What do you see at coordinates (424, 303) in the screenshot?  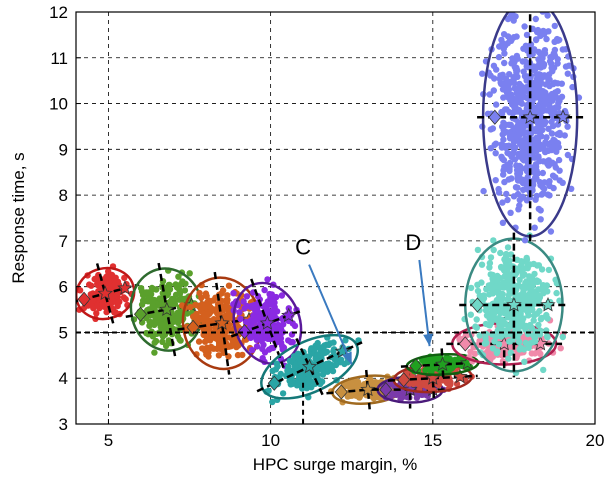 I see `annotation-arrow` at bounding box center [424, 303].